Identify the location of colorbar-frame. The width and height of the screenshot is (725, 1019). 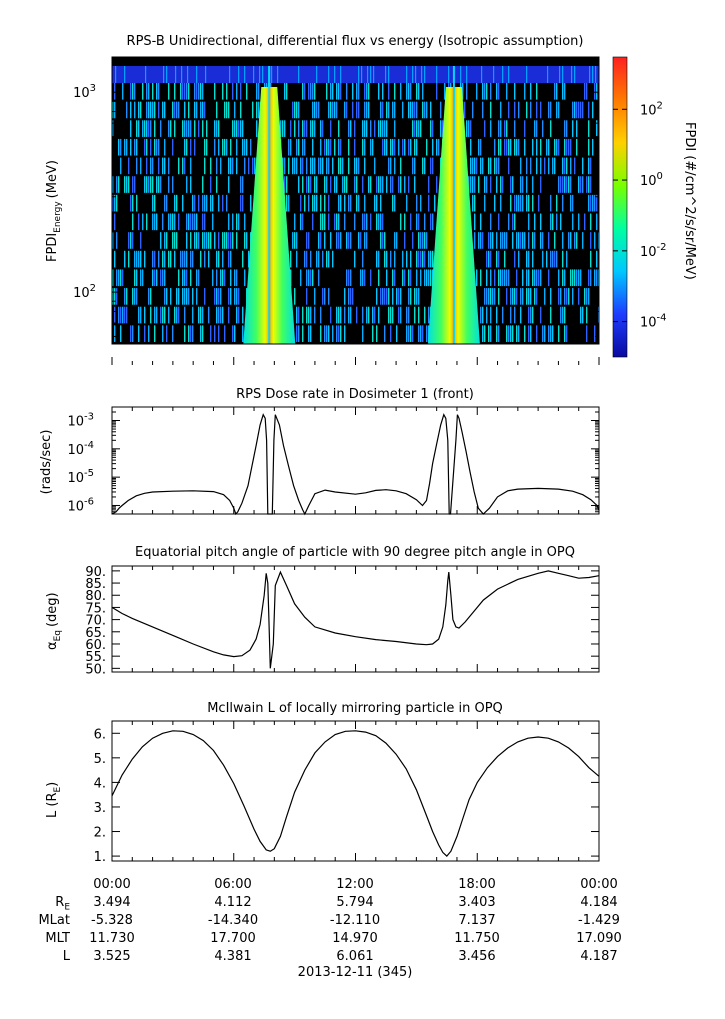
(620, 207).